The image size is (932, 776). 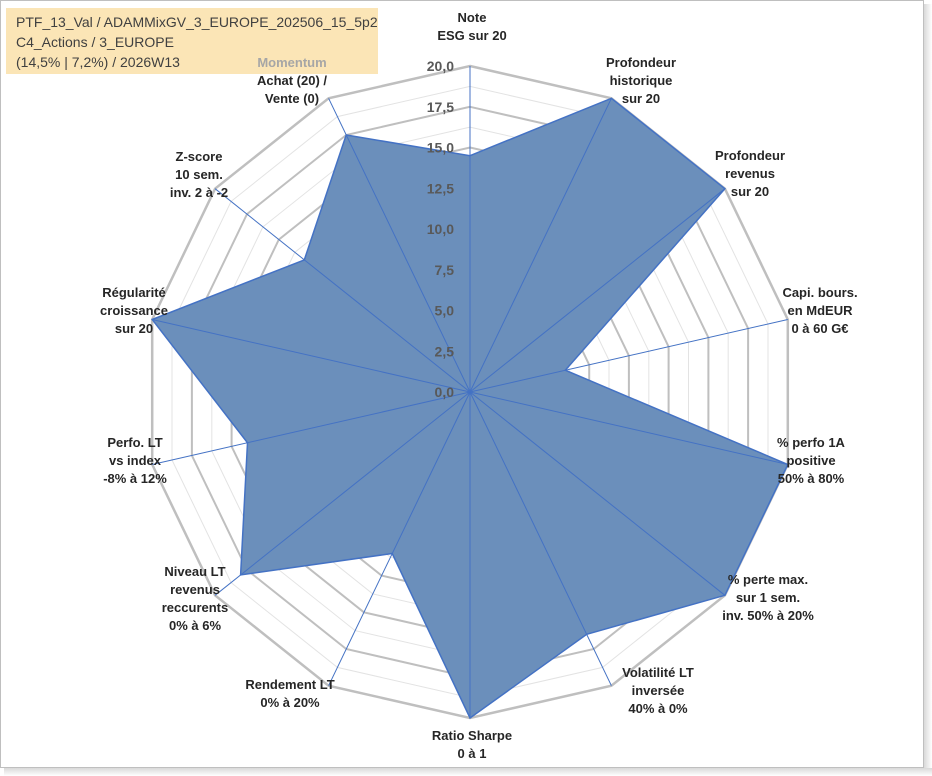 What do you see at coordinates (289, 684) in the screenshot?
I see `axis-label-line: Rendement LT` at bounding box center [289, 684].